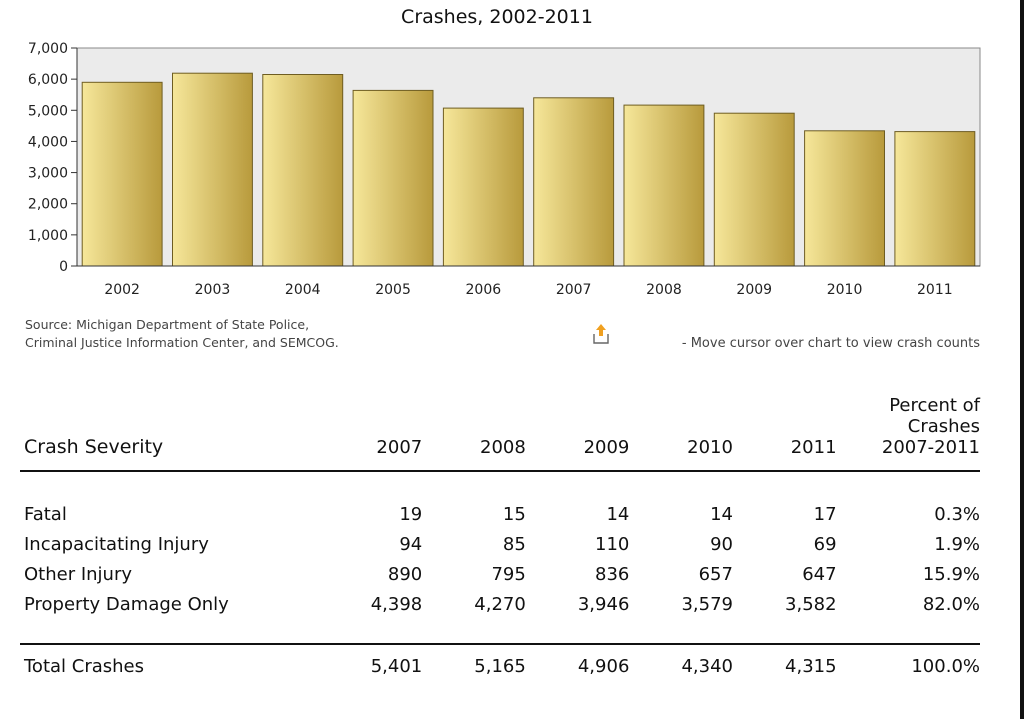 The image size is (1024, 719). I want to click on header-percent: Percent of Crashes 2007-2011, so click(908, 433).